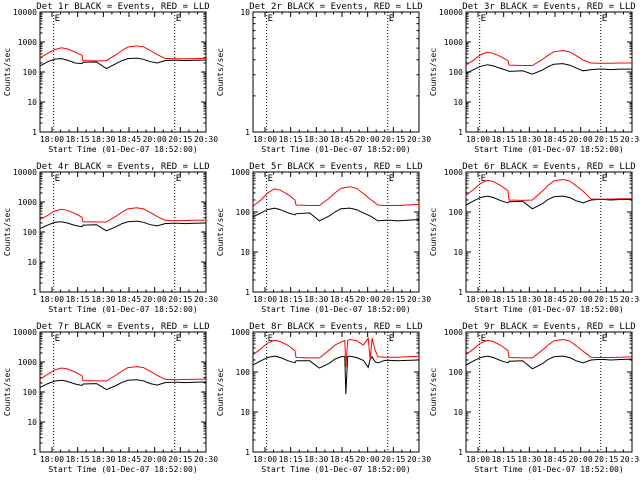 The height and width of the screenshot is (480, 640). I want to click on plot-title: Det 7r BLACK = Events, RED = LLD, so click(122, 327).